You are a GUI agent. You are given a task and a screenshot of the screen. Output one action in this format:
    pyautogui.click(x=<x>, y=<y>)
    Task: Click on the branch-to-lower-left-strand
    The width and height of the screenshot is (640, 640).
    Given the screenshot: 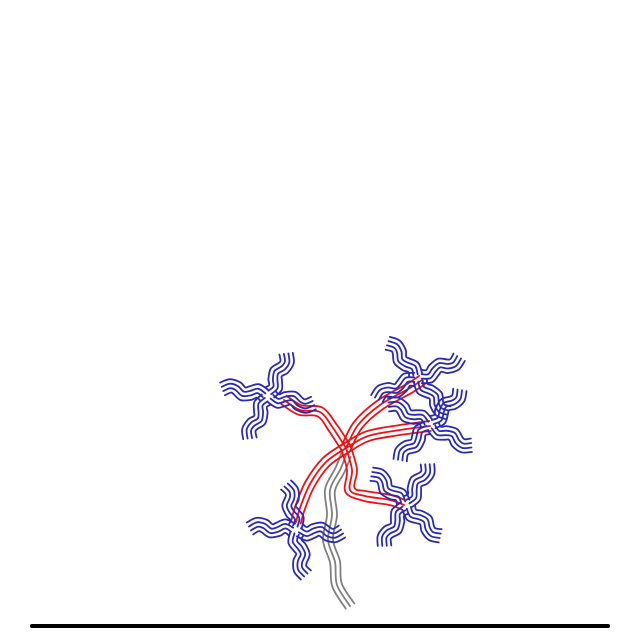 What is the action you would take?
    pyautogui.click(x=321, y=485)
    